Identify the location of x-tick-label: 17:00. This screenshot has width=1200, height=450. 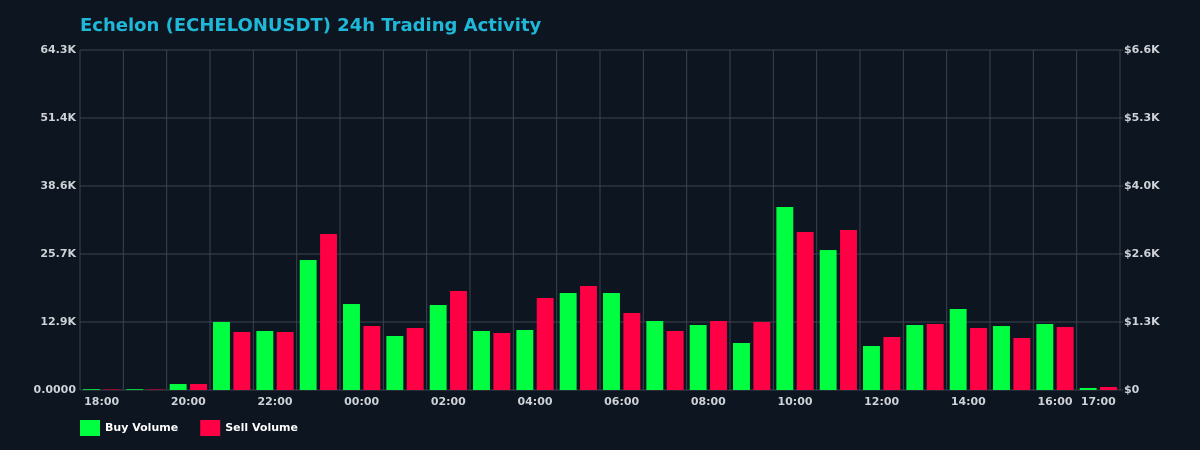
(1098, 401).